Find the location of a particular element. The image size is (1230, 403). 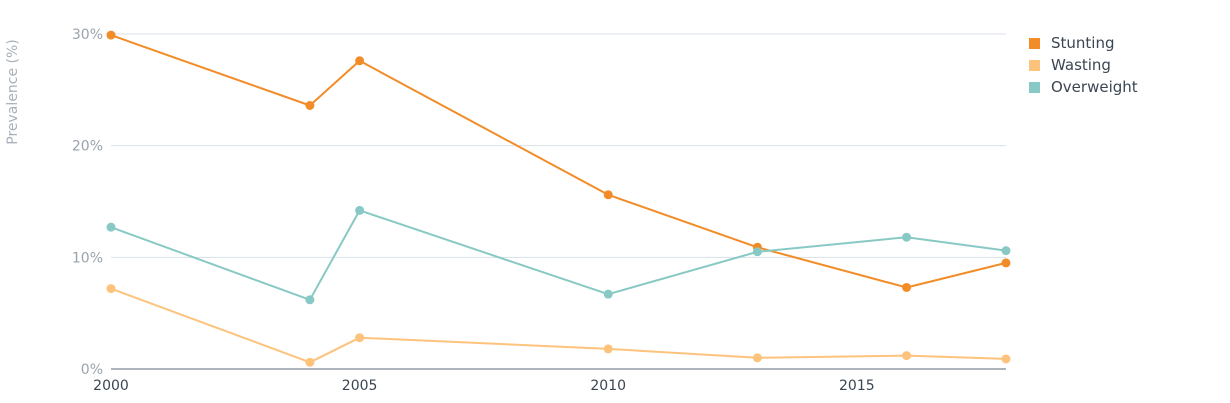

legend-label-stunting: Stunting is located at coordinates (1083, 43).